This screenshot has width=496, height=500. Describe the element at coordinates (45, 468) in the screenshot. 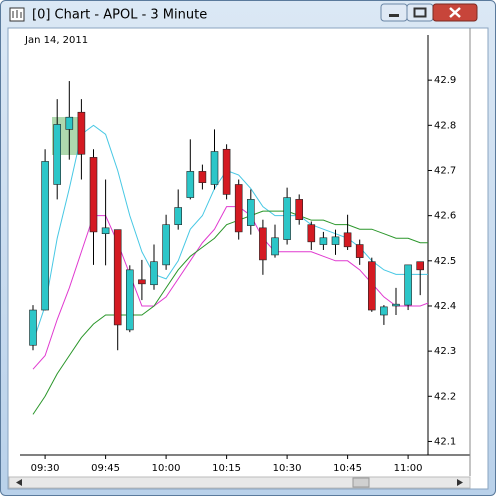

I see `x-tick-label: 09:30` at that location.